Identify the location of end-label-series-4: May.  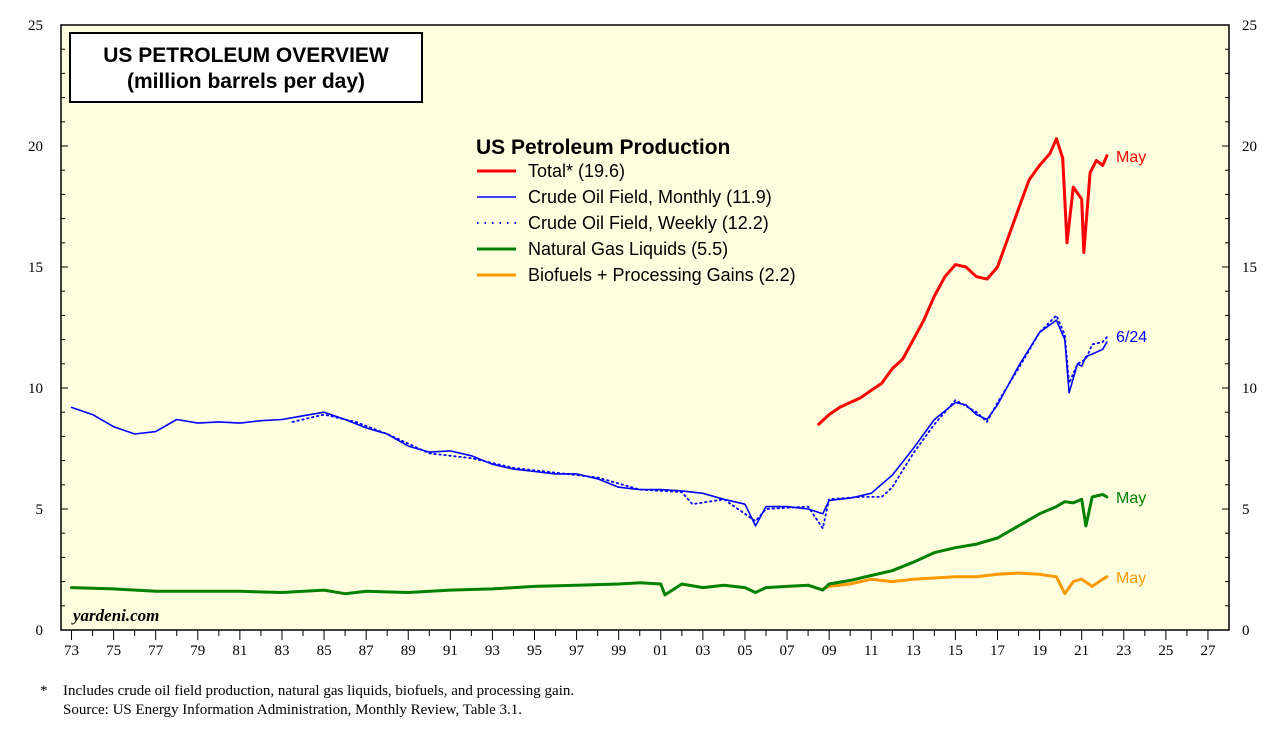
(1131, 578).